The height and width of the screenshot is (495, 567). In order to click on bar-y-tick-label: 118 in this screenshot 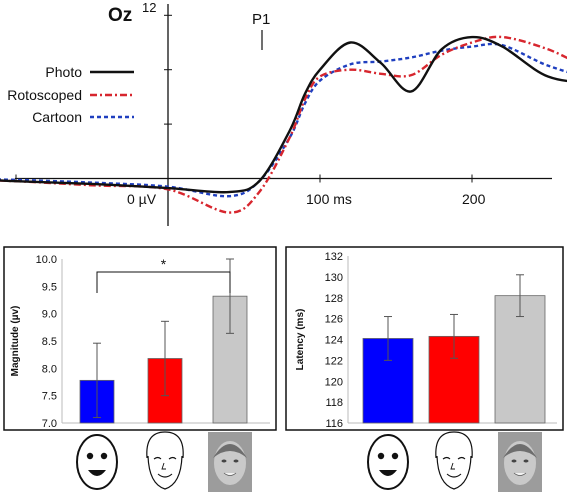, I will do `click(334, 403)`.